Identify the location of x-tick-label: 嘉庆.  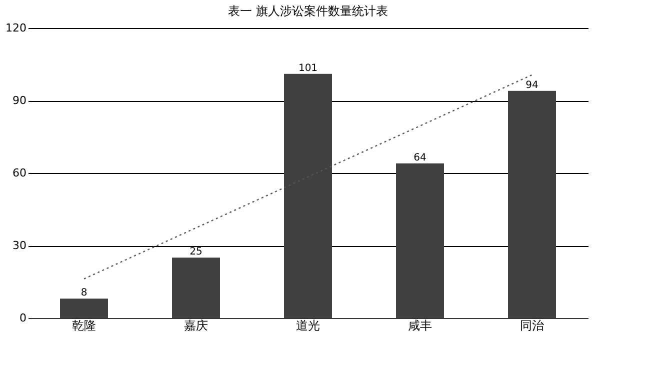
(196, 325).